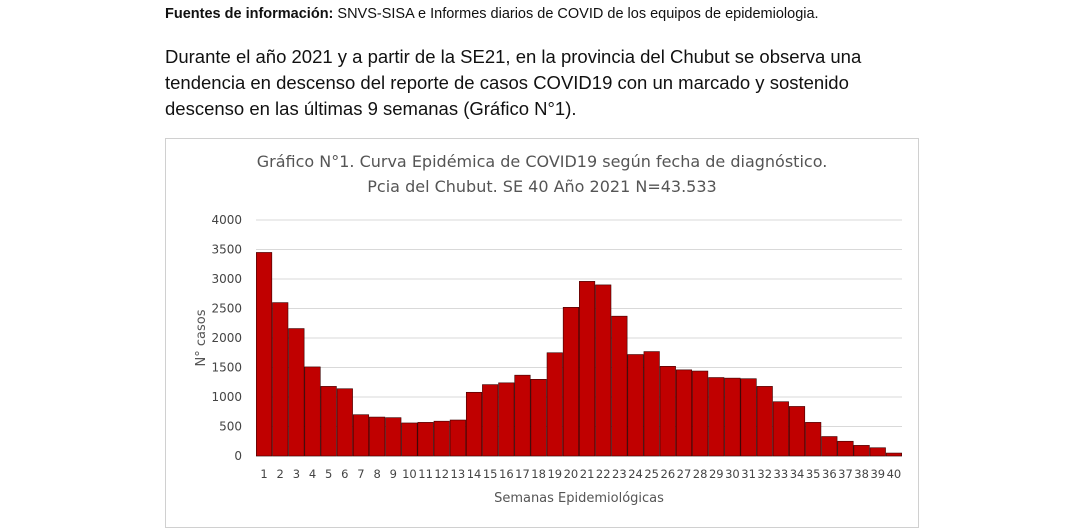  Describe the element at coordinates (781, 474) in the screenshot. I see `x-tick-label: 33` at that location.